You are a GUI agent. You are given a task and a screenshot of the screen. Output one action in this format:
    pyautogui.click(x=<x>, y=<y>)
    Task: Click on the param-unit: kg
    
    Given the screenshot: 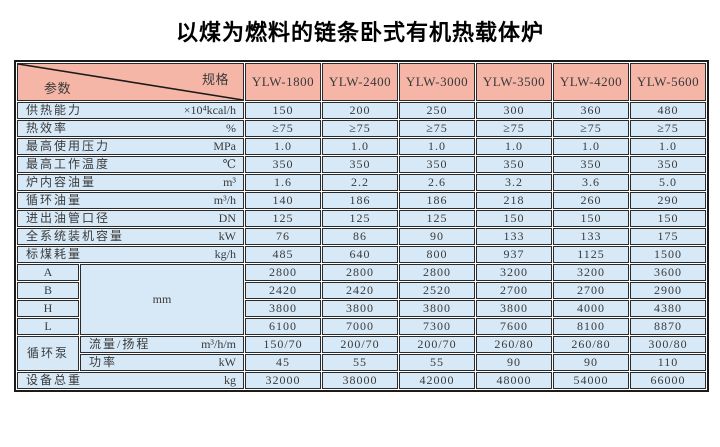 What is the action you would take?
    pyautogui.click(x=230, y=380)
    